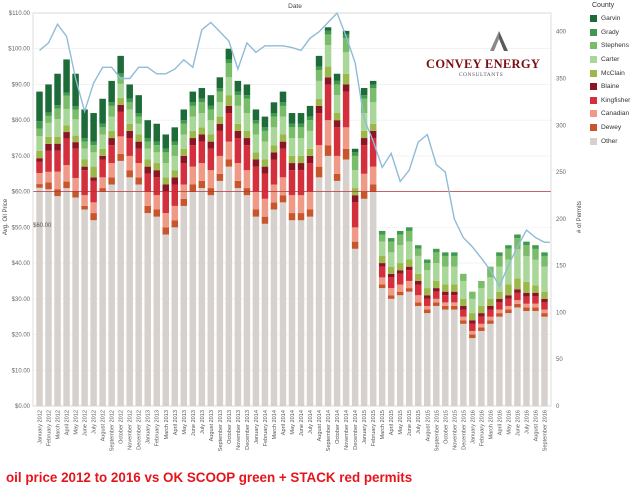 This screenshot has height=493, width=638. I want to click on x-tick-label: October 2015, so click(446, 427).